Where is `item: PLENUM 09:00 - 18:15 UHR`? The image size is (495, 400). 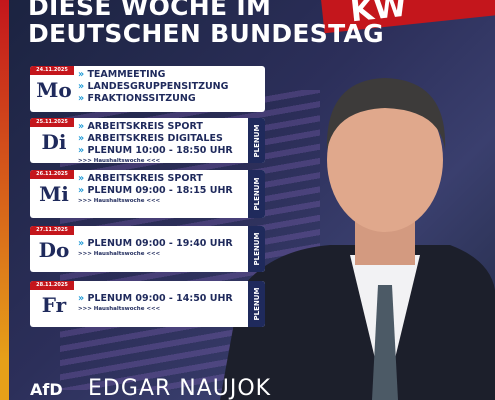 item: PLENUM 09:00 - 18:15 UHR is located at coordinates (155, 191).